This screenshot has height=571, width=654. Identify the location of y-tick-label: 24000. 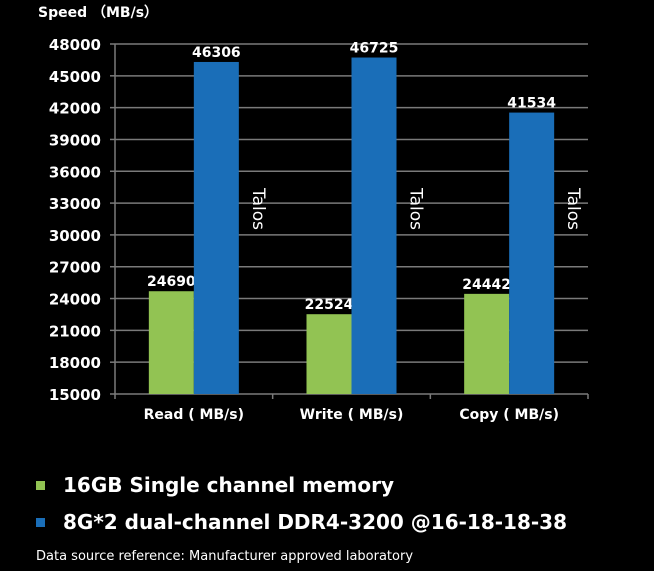
(75, 300).